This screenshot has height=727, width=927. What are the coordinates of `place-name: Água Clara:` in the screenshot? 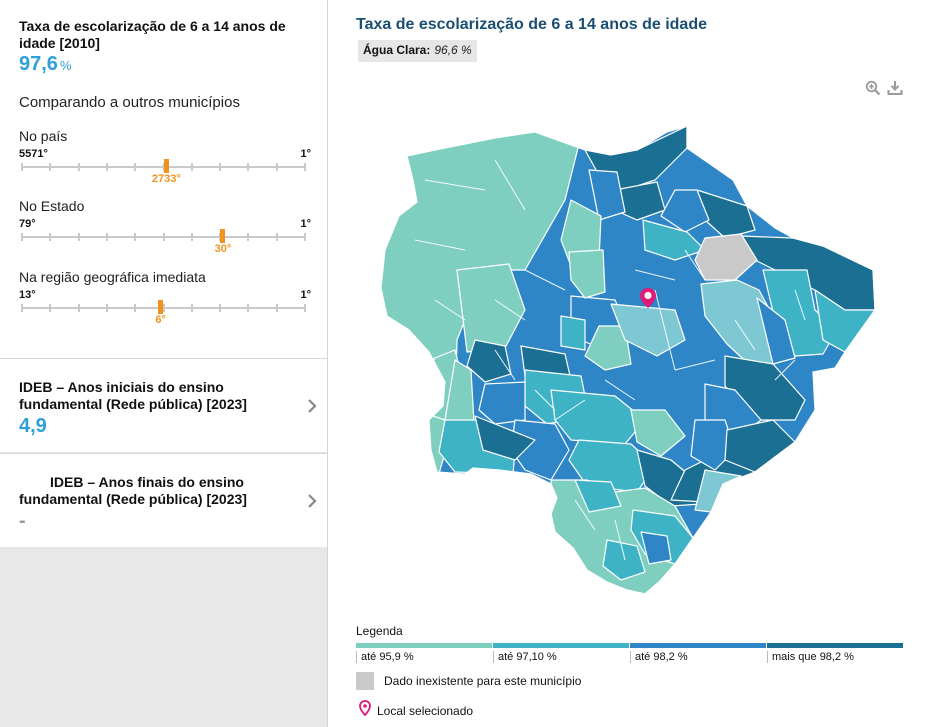 It's located at (397, 50).